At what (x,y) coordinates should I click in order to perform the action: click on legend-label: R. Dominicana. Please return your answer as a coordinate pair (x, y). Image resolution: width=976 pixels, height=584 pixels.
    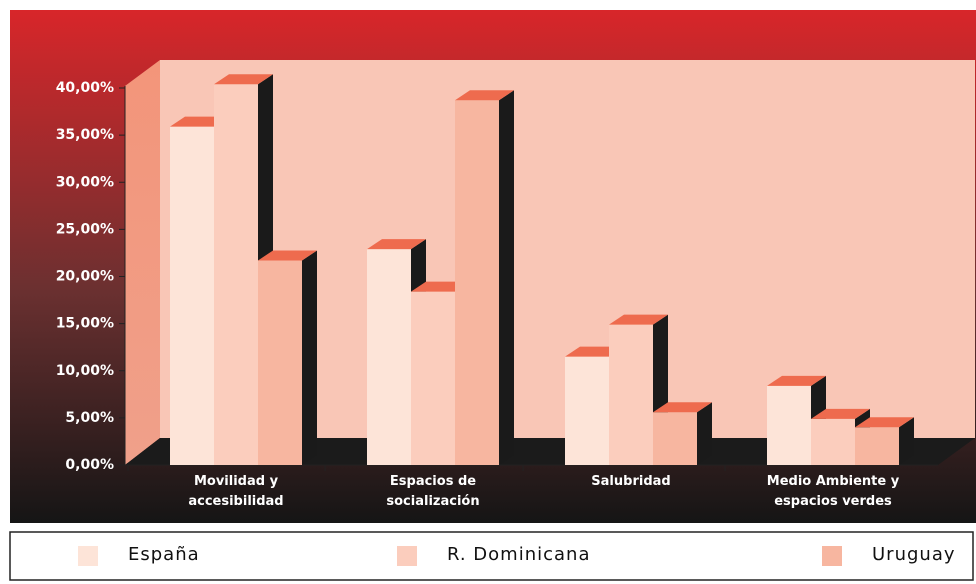
    Looking at the image, I should click on (519, 554).